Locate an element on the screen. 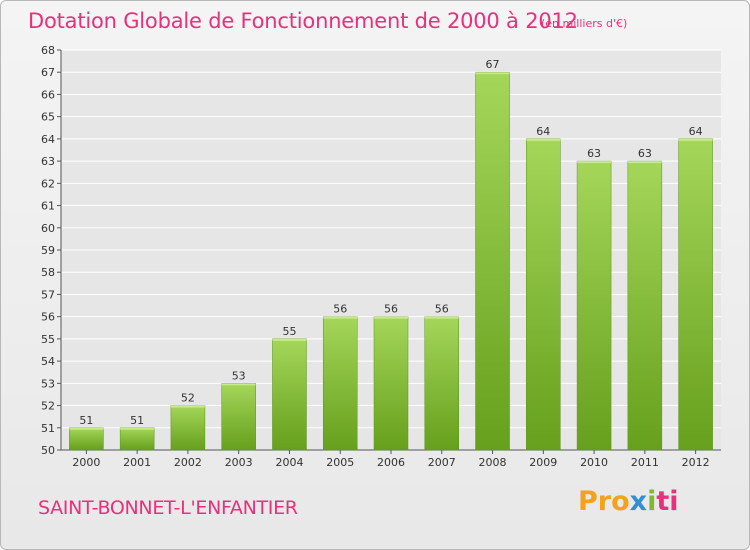  x-tick-label-2007: 2007 is located at coordinates (442, 462).